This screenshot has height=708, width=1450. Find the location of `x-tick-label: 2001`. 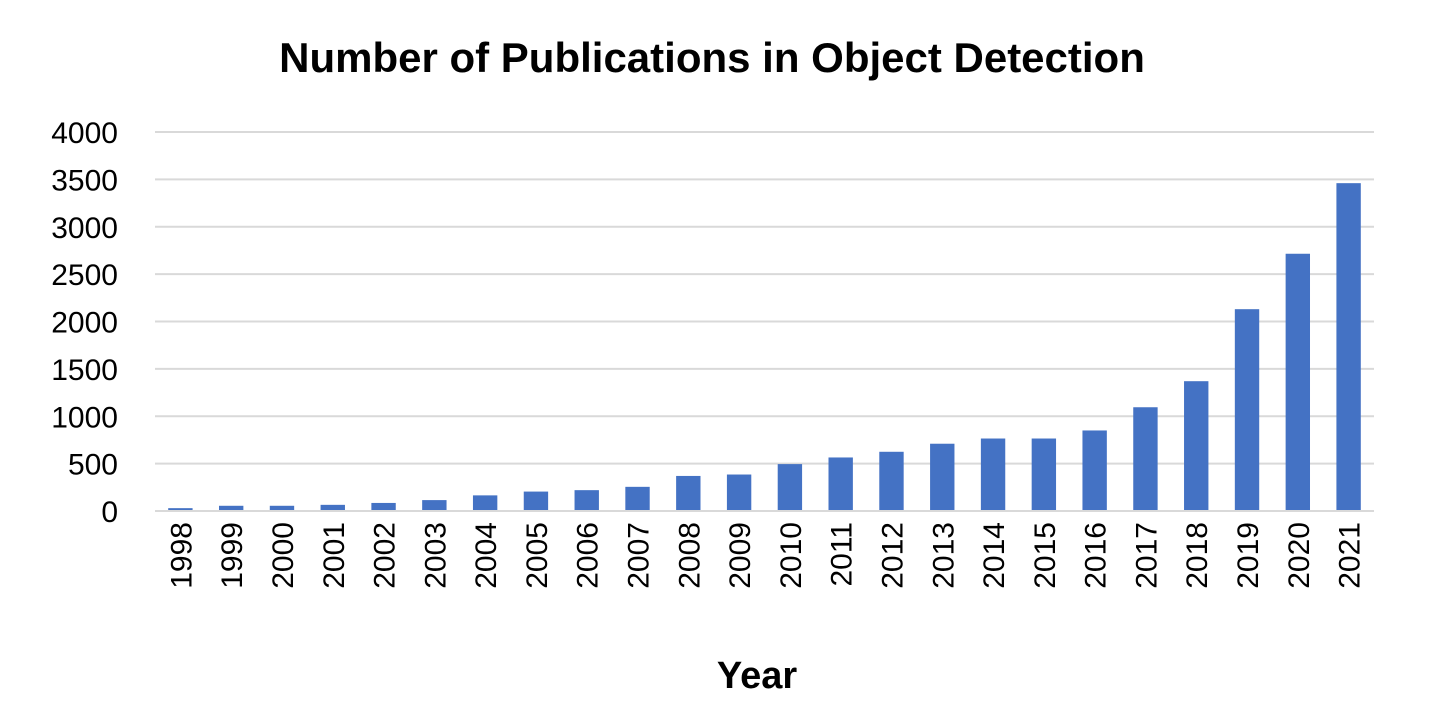

x-tick-label: 2001 is located at coordinates (334, 555).